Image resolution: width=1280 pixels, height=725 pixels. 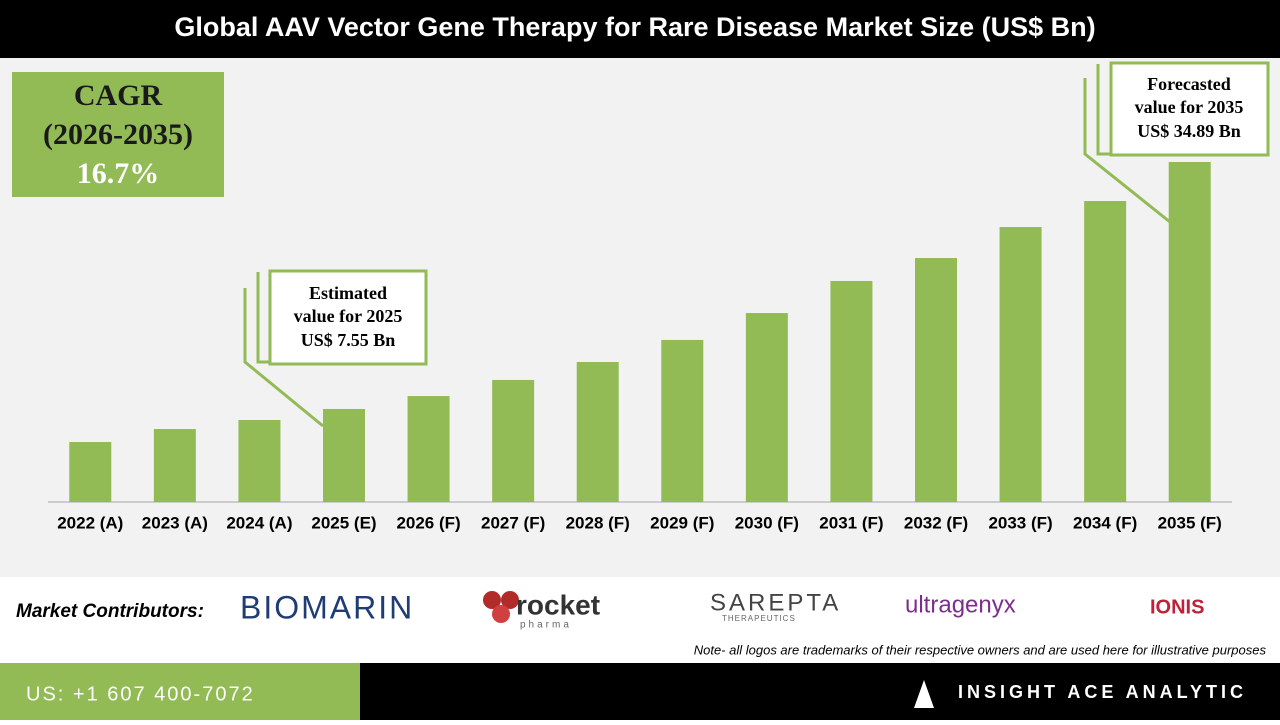 I want to click on contributors-label: Market Contributors:, so click(x=110, y=611).